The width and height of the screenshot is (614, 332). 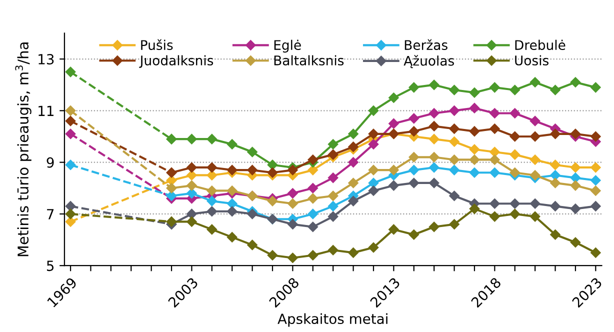 What do you see at coordinates (157, 44) in the screenshot?
I see `legend-label: Pušis` at bounding box center [157, 44].